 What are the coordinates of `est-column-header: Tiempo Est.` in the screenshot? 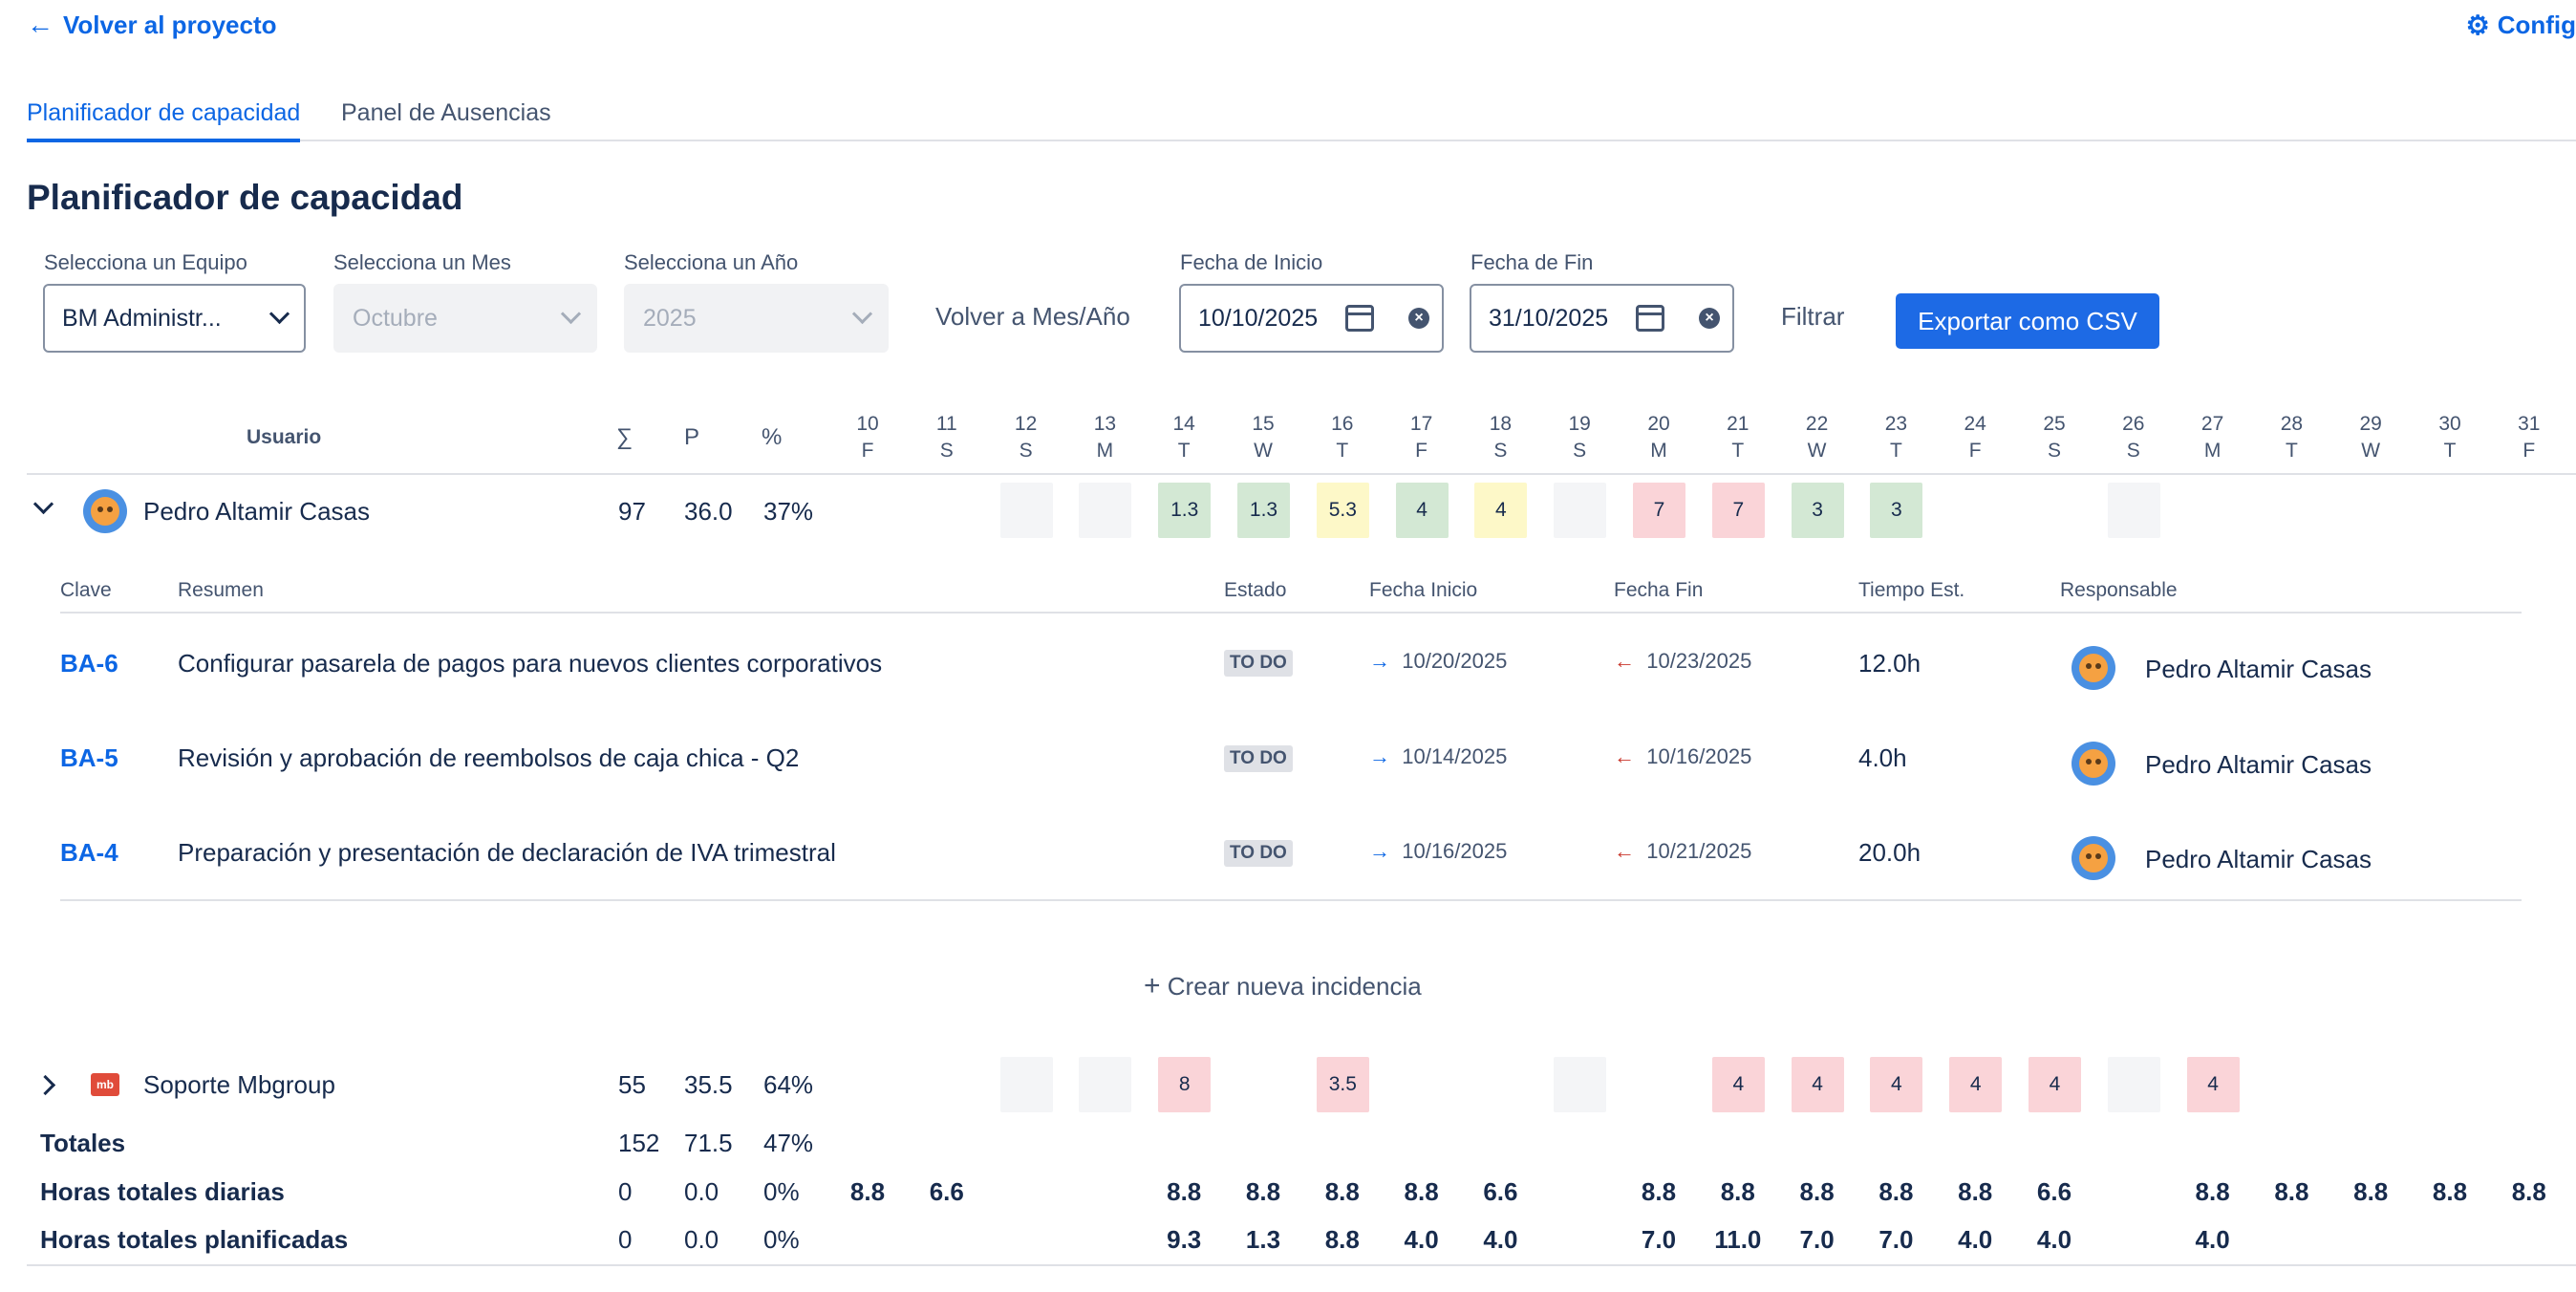 It's located at (1911, 590).